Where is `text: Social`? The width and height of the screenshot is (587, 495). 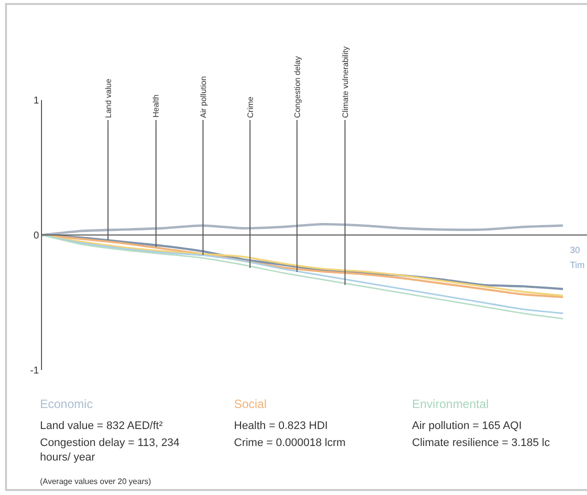 text: Social is located at coordinates (250, 404).